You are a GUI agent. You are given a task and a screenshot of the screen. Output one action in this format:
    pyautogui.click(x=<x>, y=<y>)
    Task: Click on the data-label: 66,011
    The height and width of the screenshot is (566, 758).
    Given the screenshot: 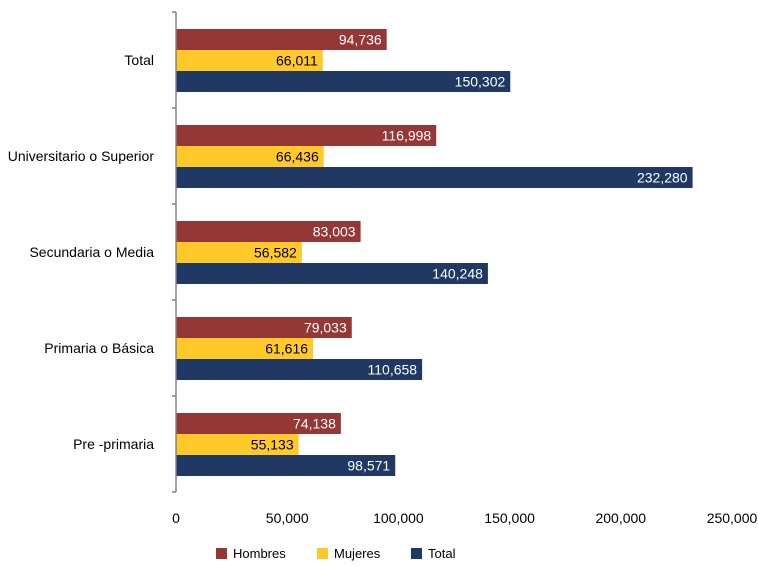 What is the action you would take?
    pyautogui.click(x=297, y=61)
    